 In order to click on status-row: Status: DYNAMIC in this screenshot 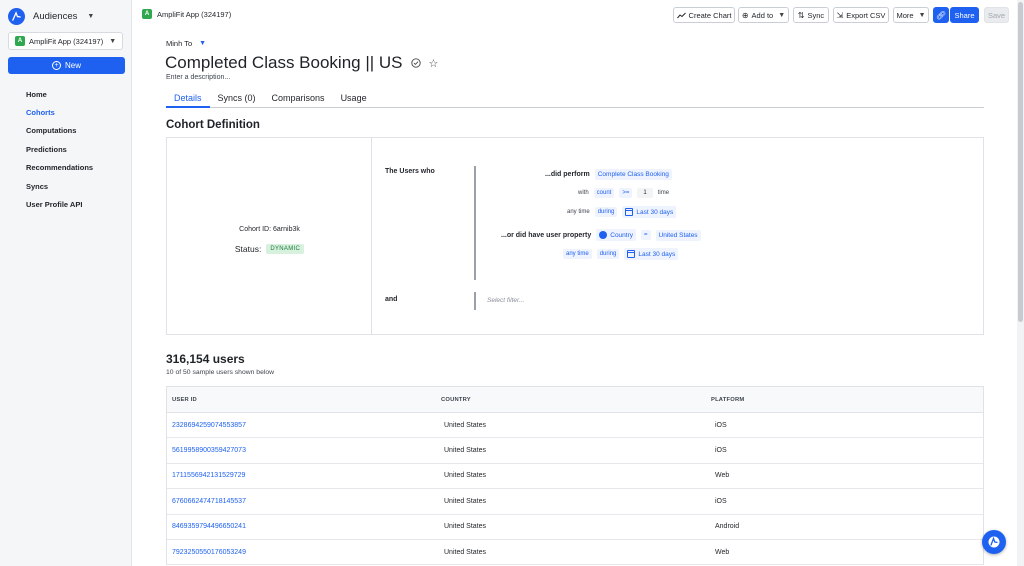, I will do `click(269, 249)`.